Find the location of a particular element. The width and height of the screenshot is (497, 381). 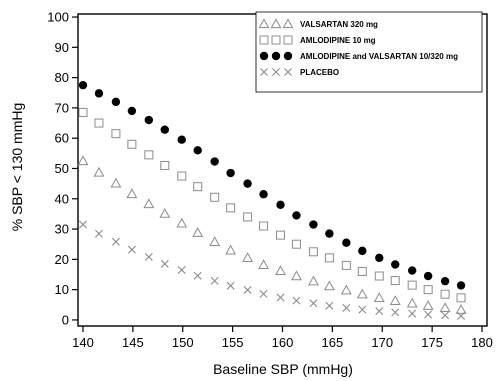

y-tick-label: 20 is located at coordinates (62, 259).